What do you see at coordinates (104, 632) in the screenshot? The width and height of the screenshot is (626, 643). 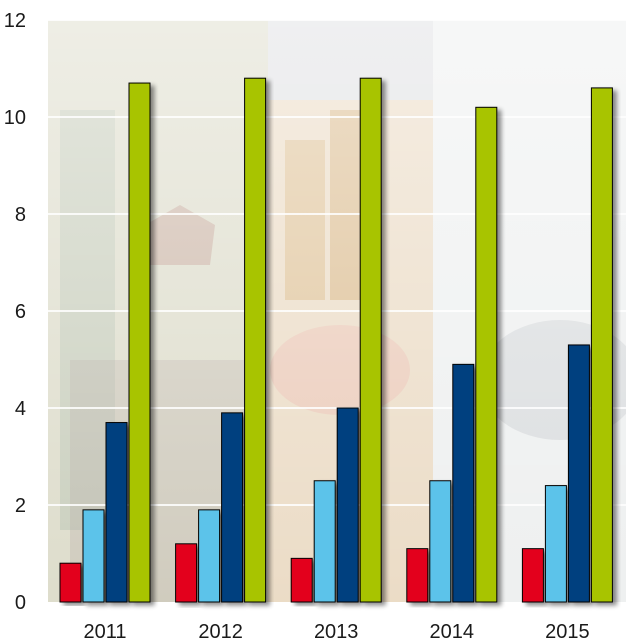 I see `x-tick-label: 2011` at bounding box center [104, 632].